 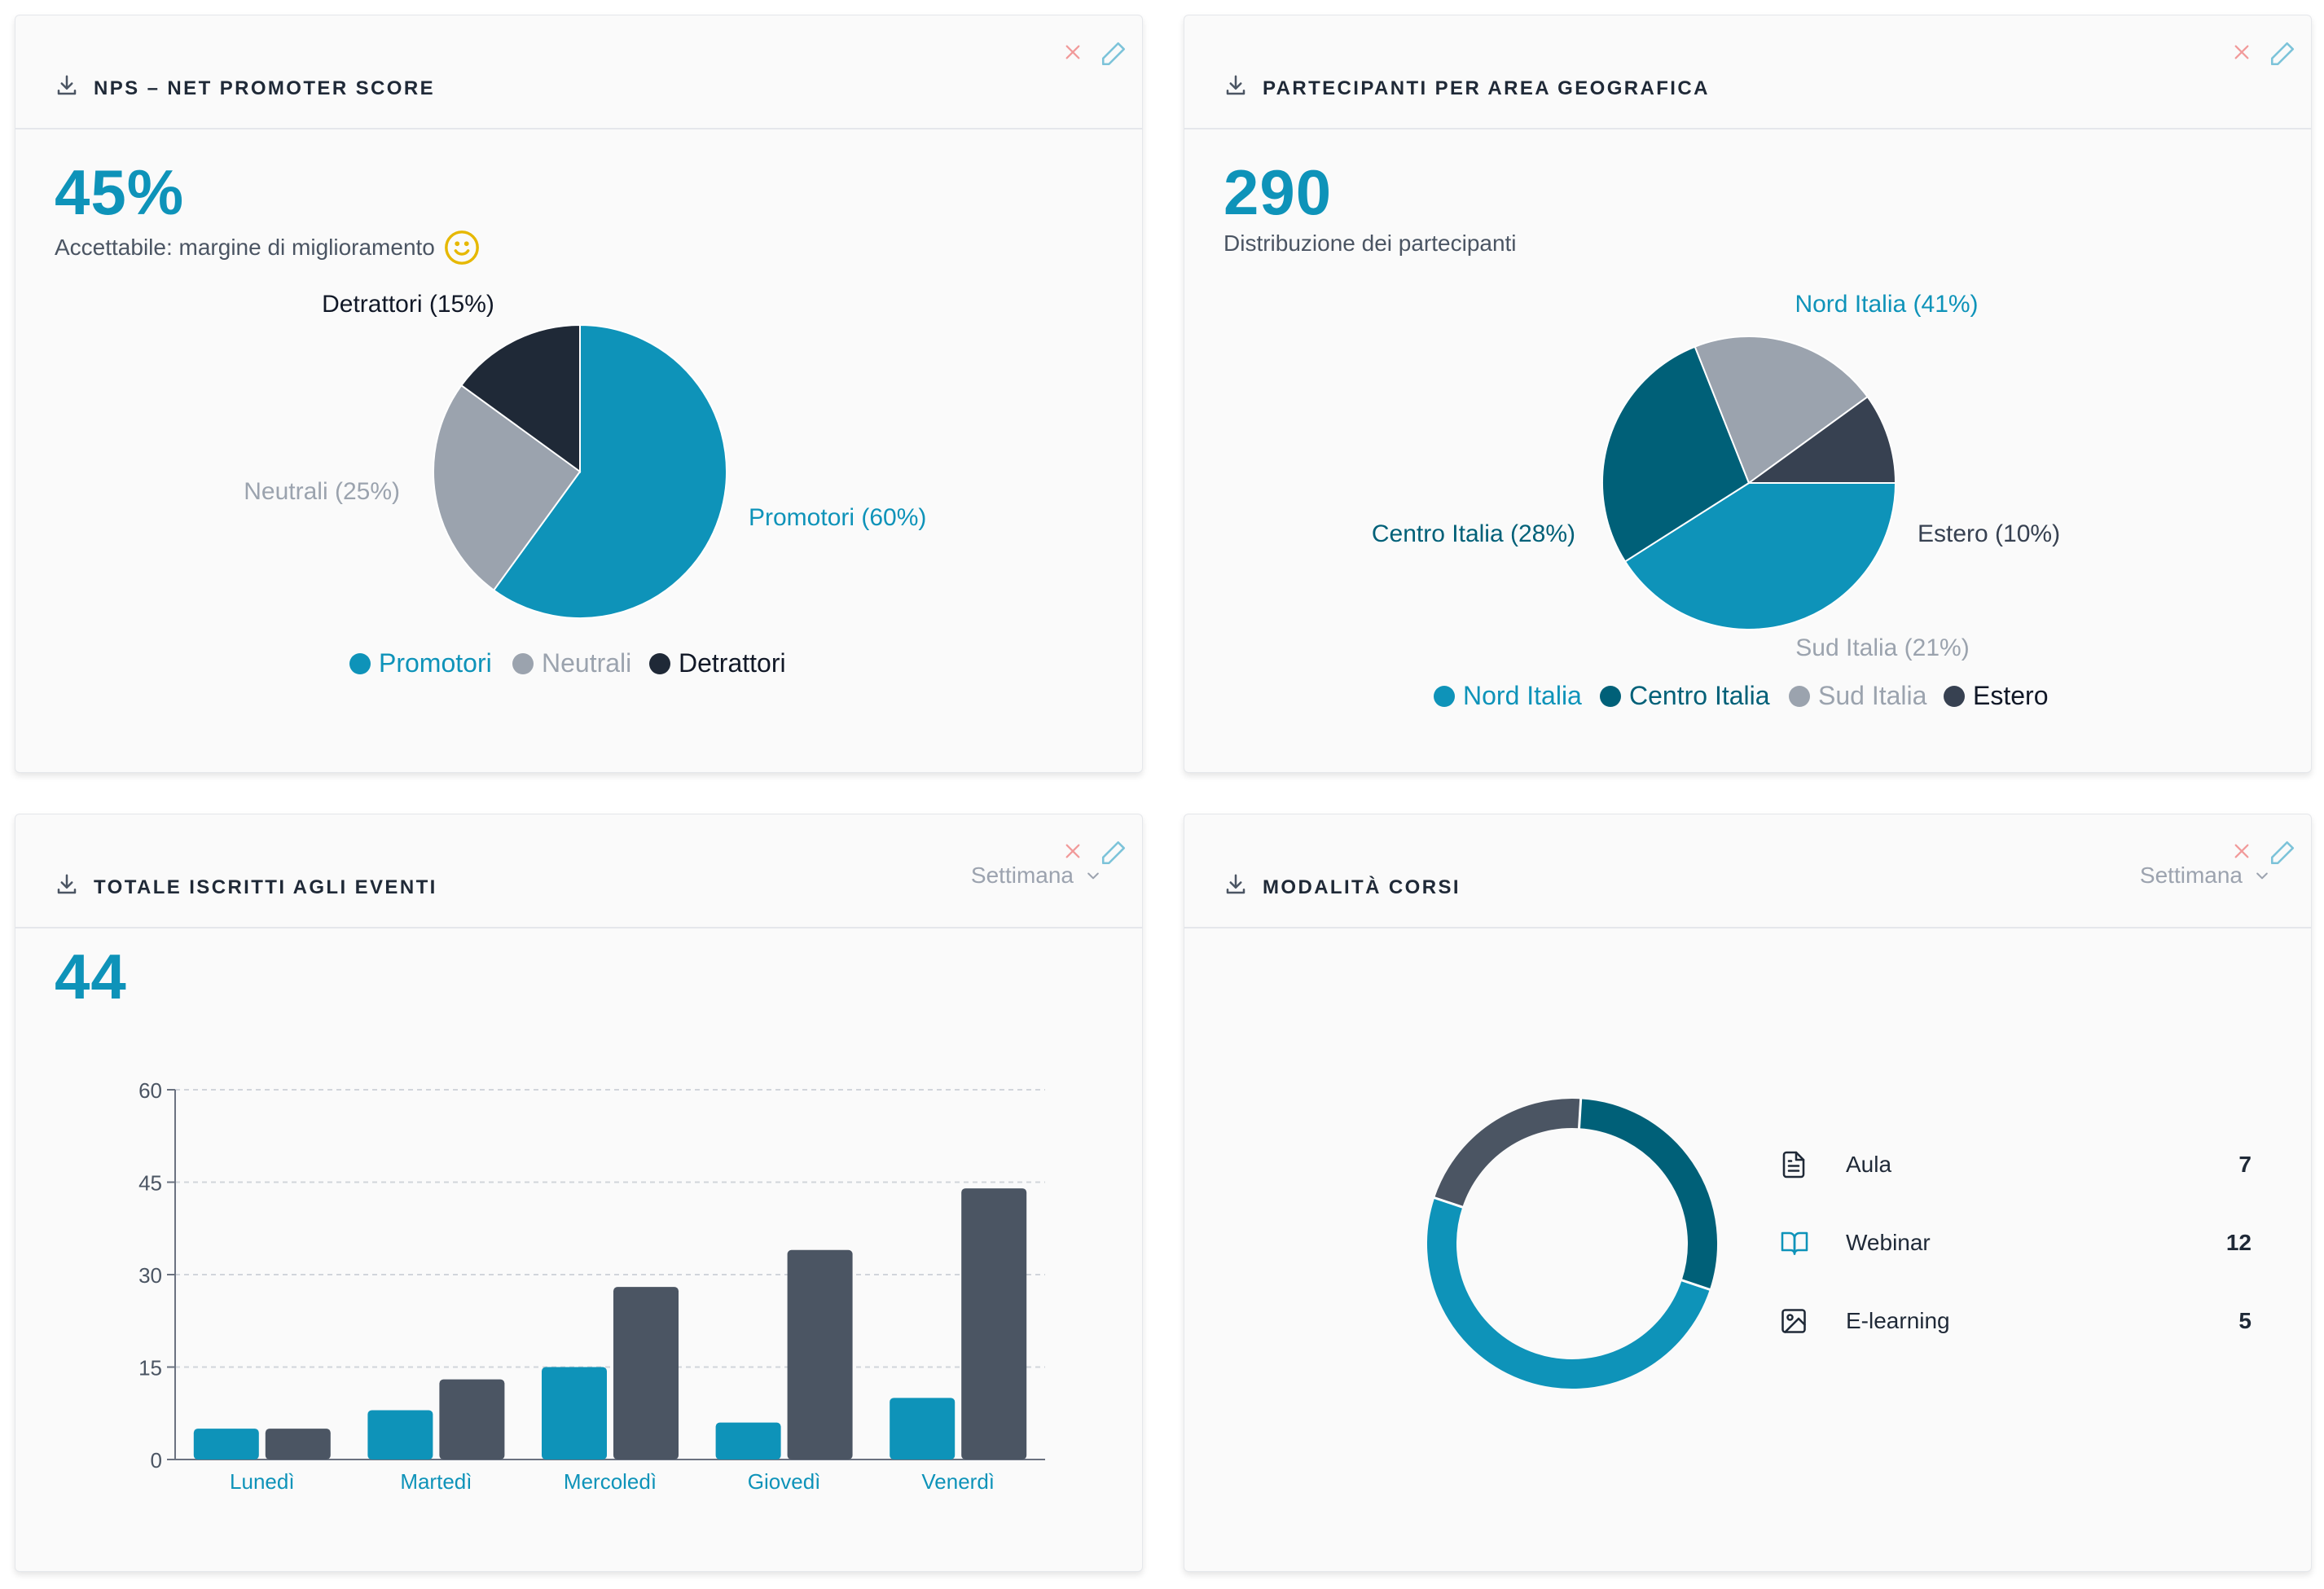 I want to click on legend-marker-neutrali, so click(x=523, y=663).